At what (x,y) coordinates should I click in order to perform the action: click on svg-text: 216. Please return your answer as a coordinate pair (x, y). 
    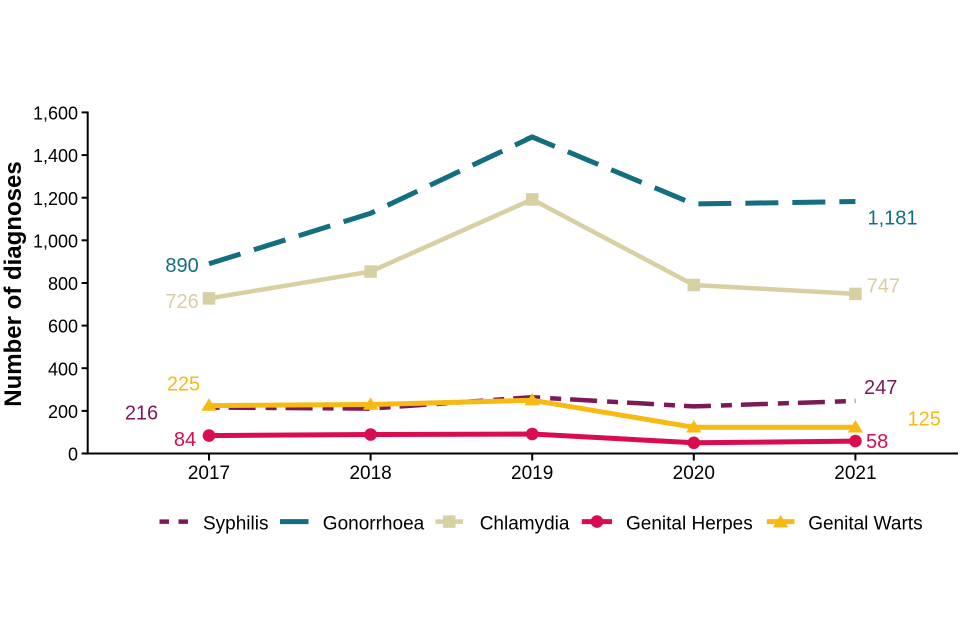
    Looking at the image, I should click on (141, 413).